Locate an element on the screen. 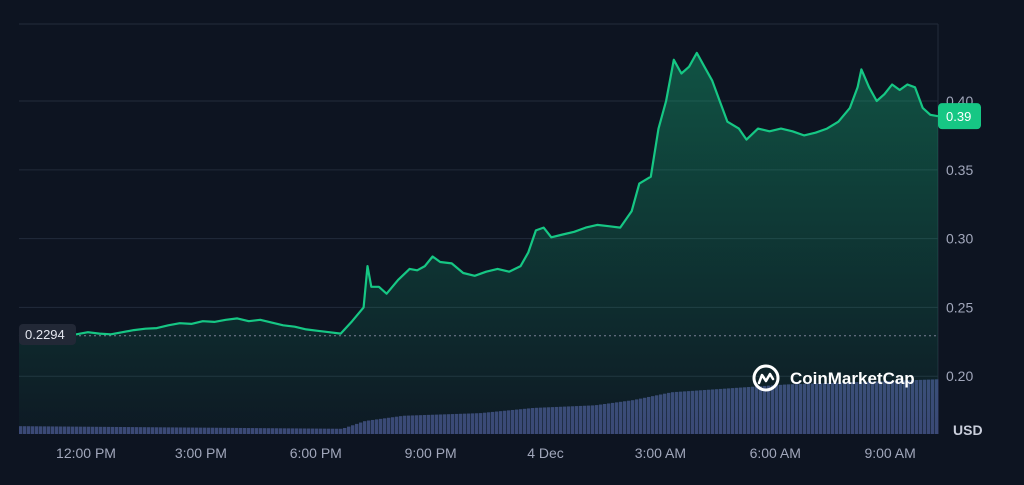  y-tick-label: 0.35 is located at coordinates (959, 170).